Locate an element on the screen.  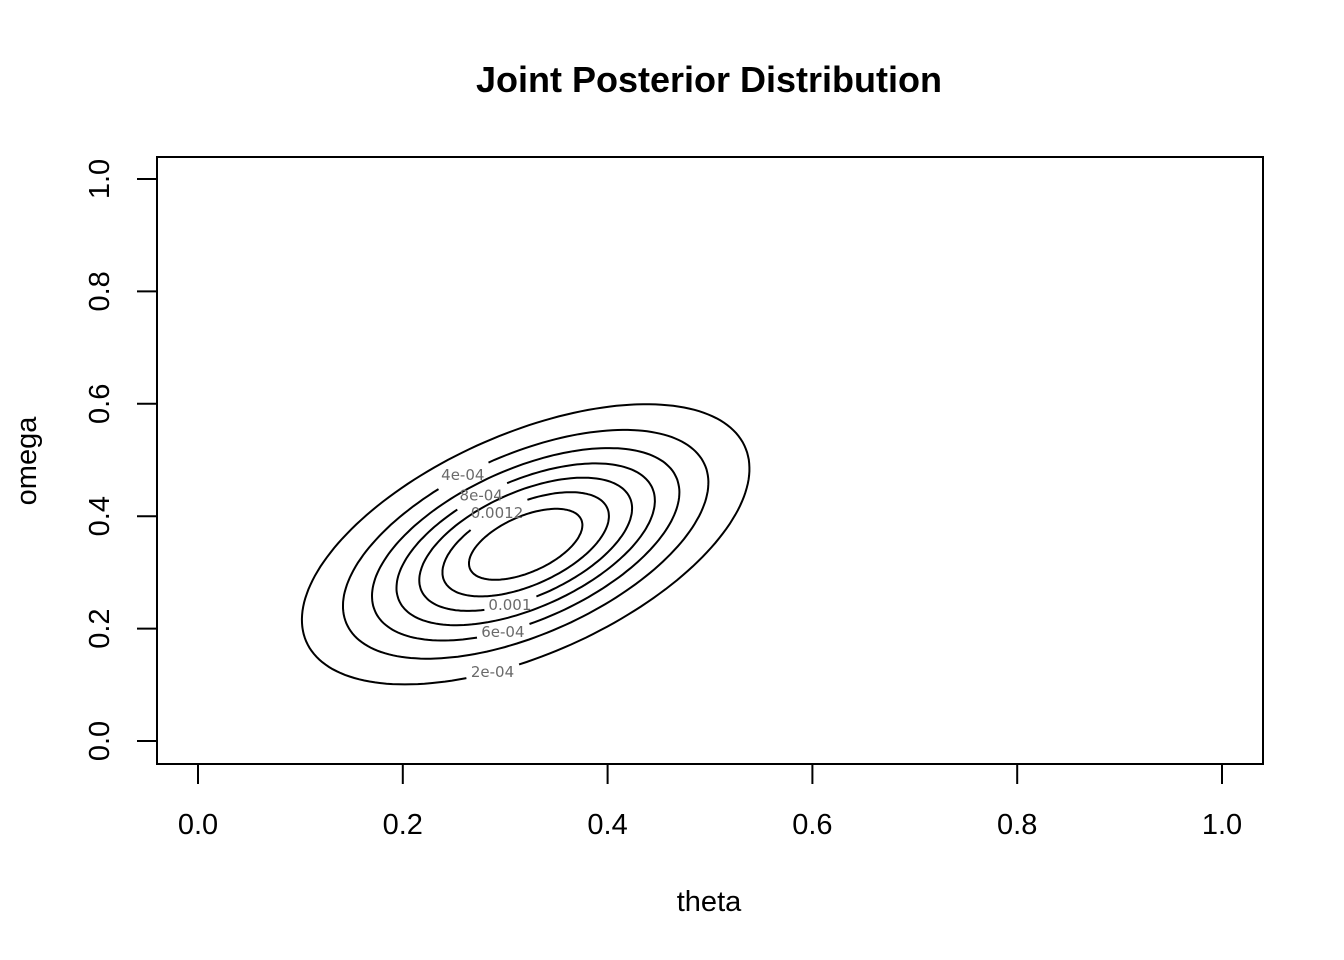
x-tick-label: 0.4 is located at coordinates (607, 825).